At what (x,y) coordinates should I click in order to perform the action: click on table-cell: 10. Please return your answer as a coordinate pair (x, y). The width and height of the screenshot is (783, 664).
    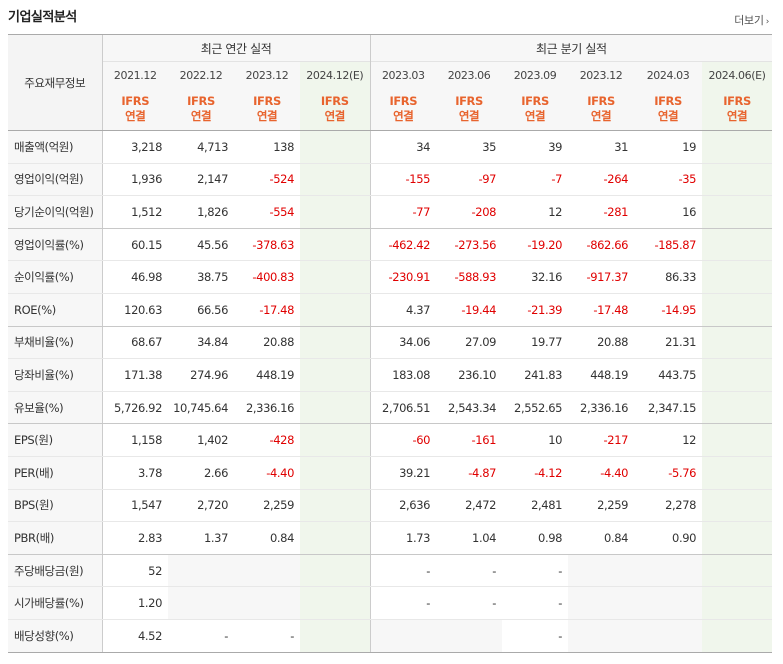
    Looking at the image, I should click on (535, 440).